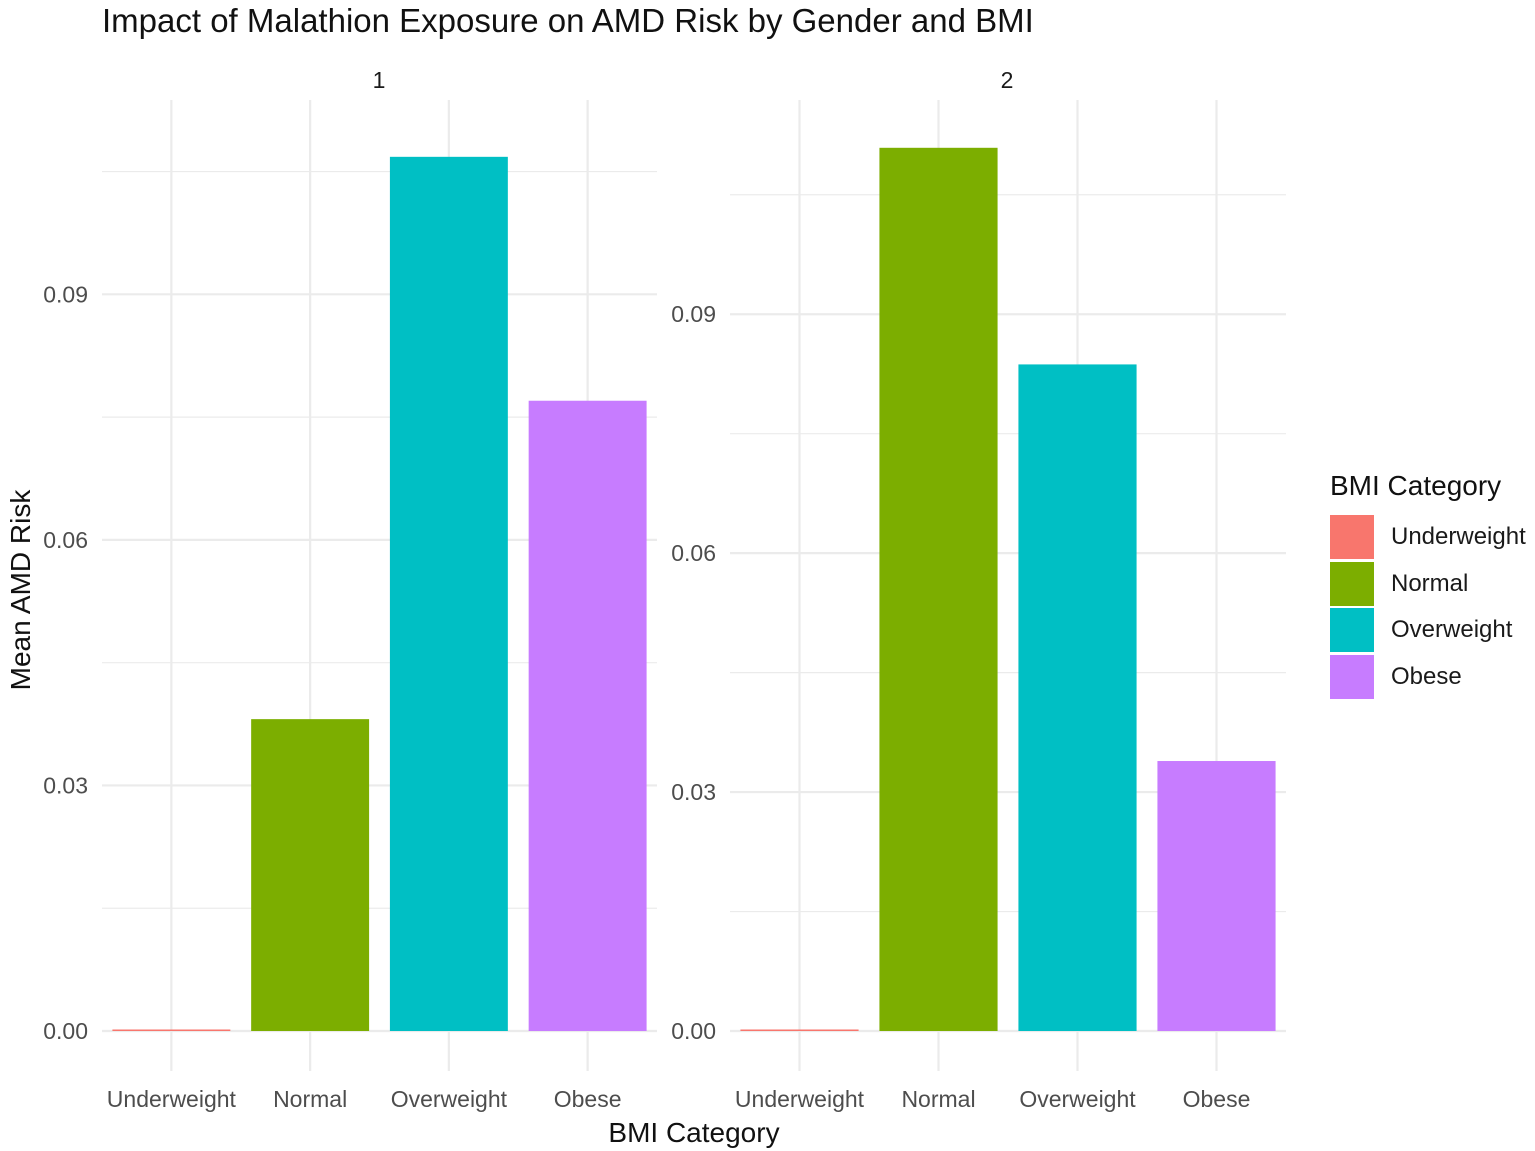  I want to click on legend-label-underweight: Underweight, so click(1458, 537).